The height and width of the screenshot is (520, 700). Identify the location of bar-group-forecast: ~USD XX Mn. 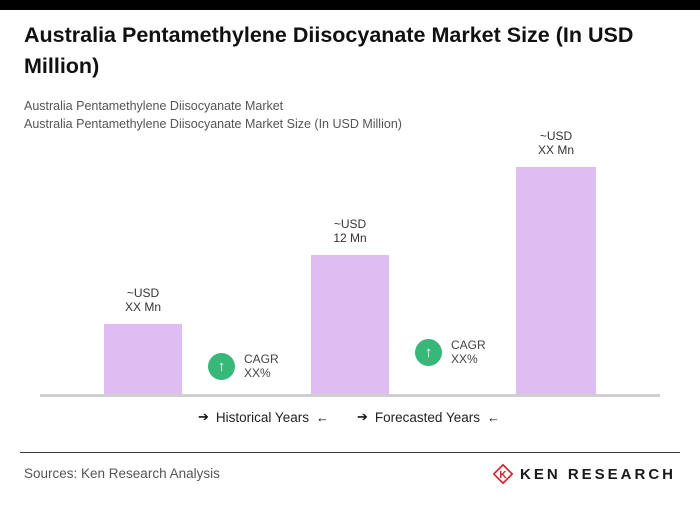
(556, 261).